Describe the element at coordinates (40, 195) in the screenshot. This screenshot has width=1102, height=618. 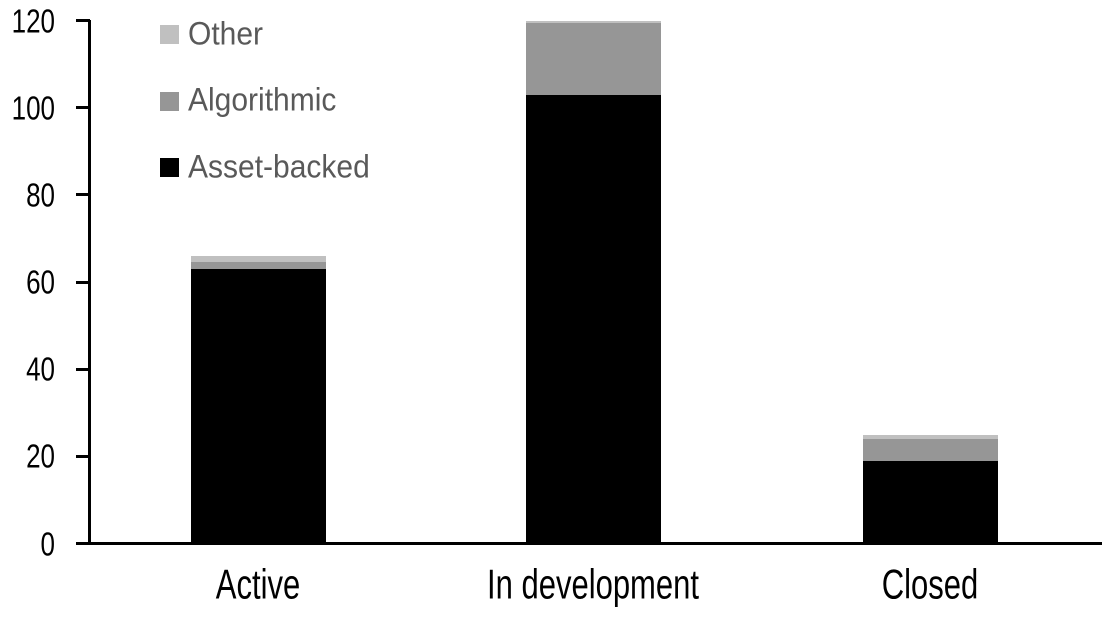
I see `y-tick-label: 80` at that location.